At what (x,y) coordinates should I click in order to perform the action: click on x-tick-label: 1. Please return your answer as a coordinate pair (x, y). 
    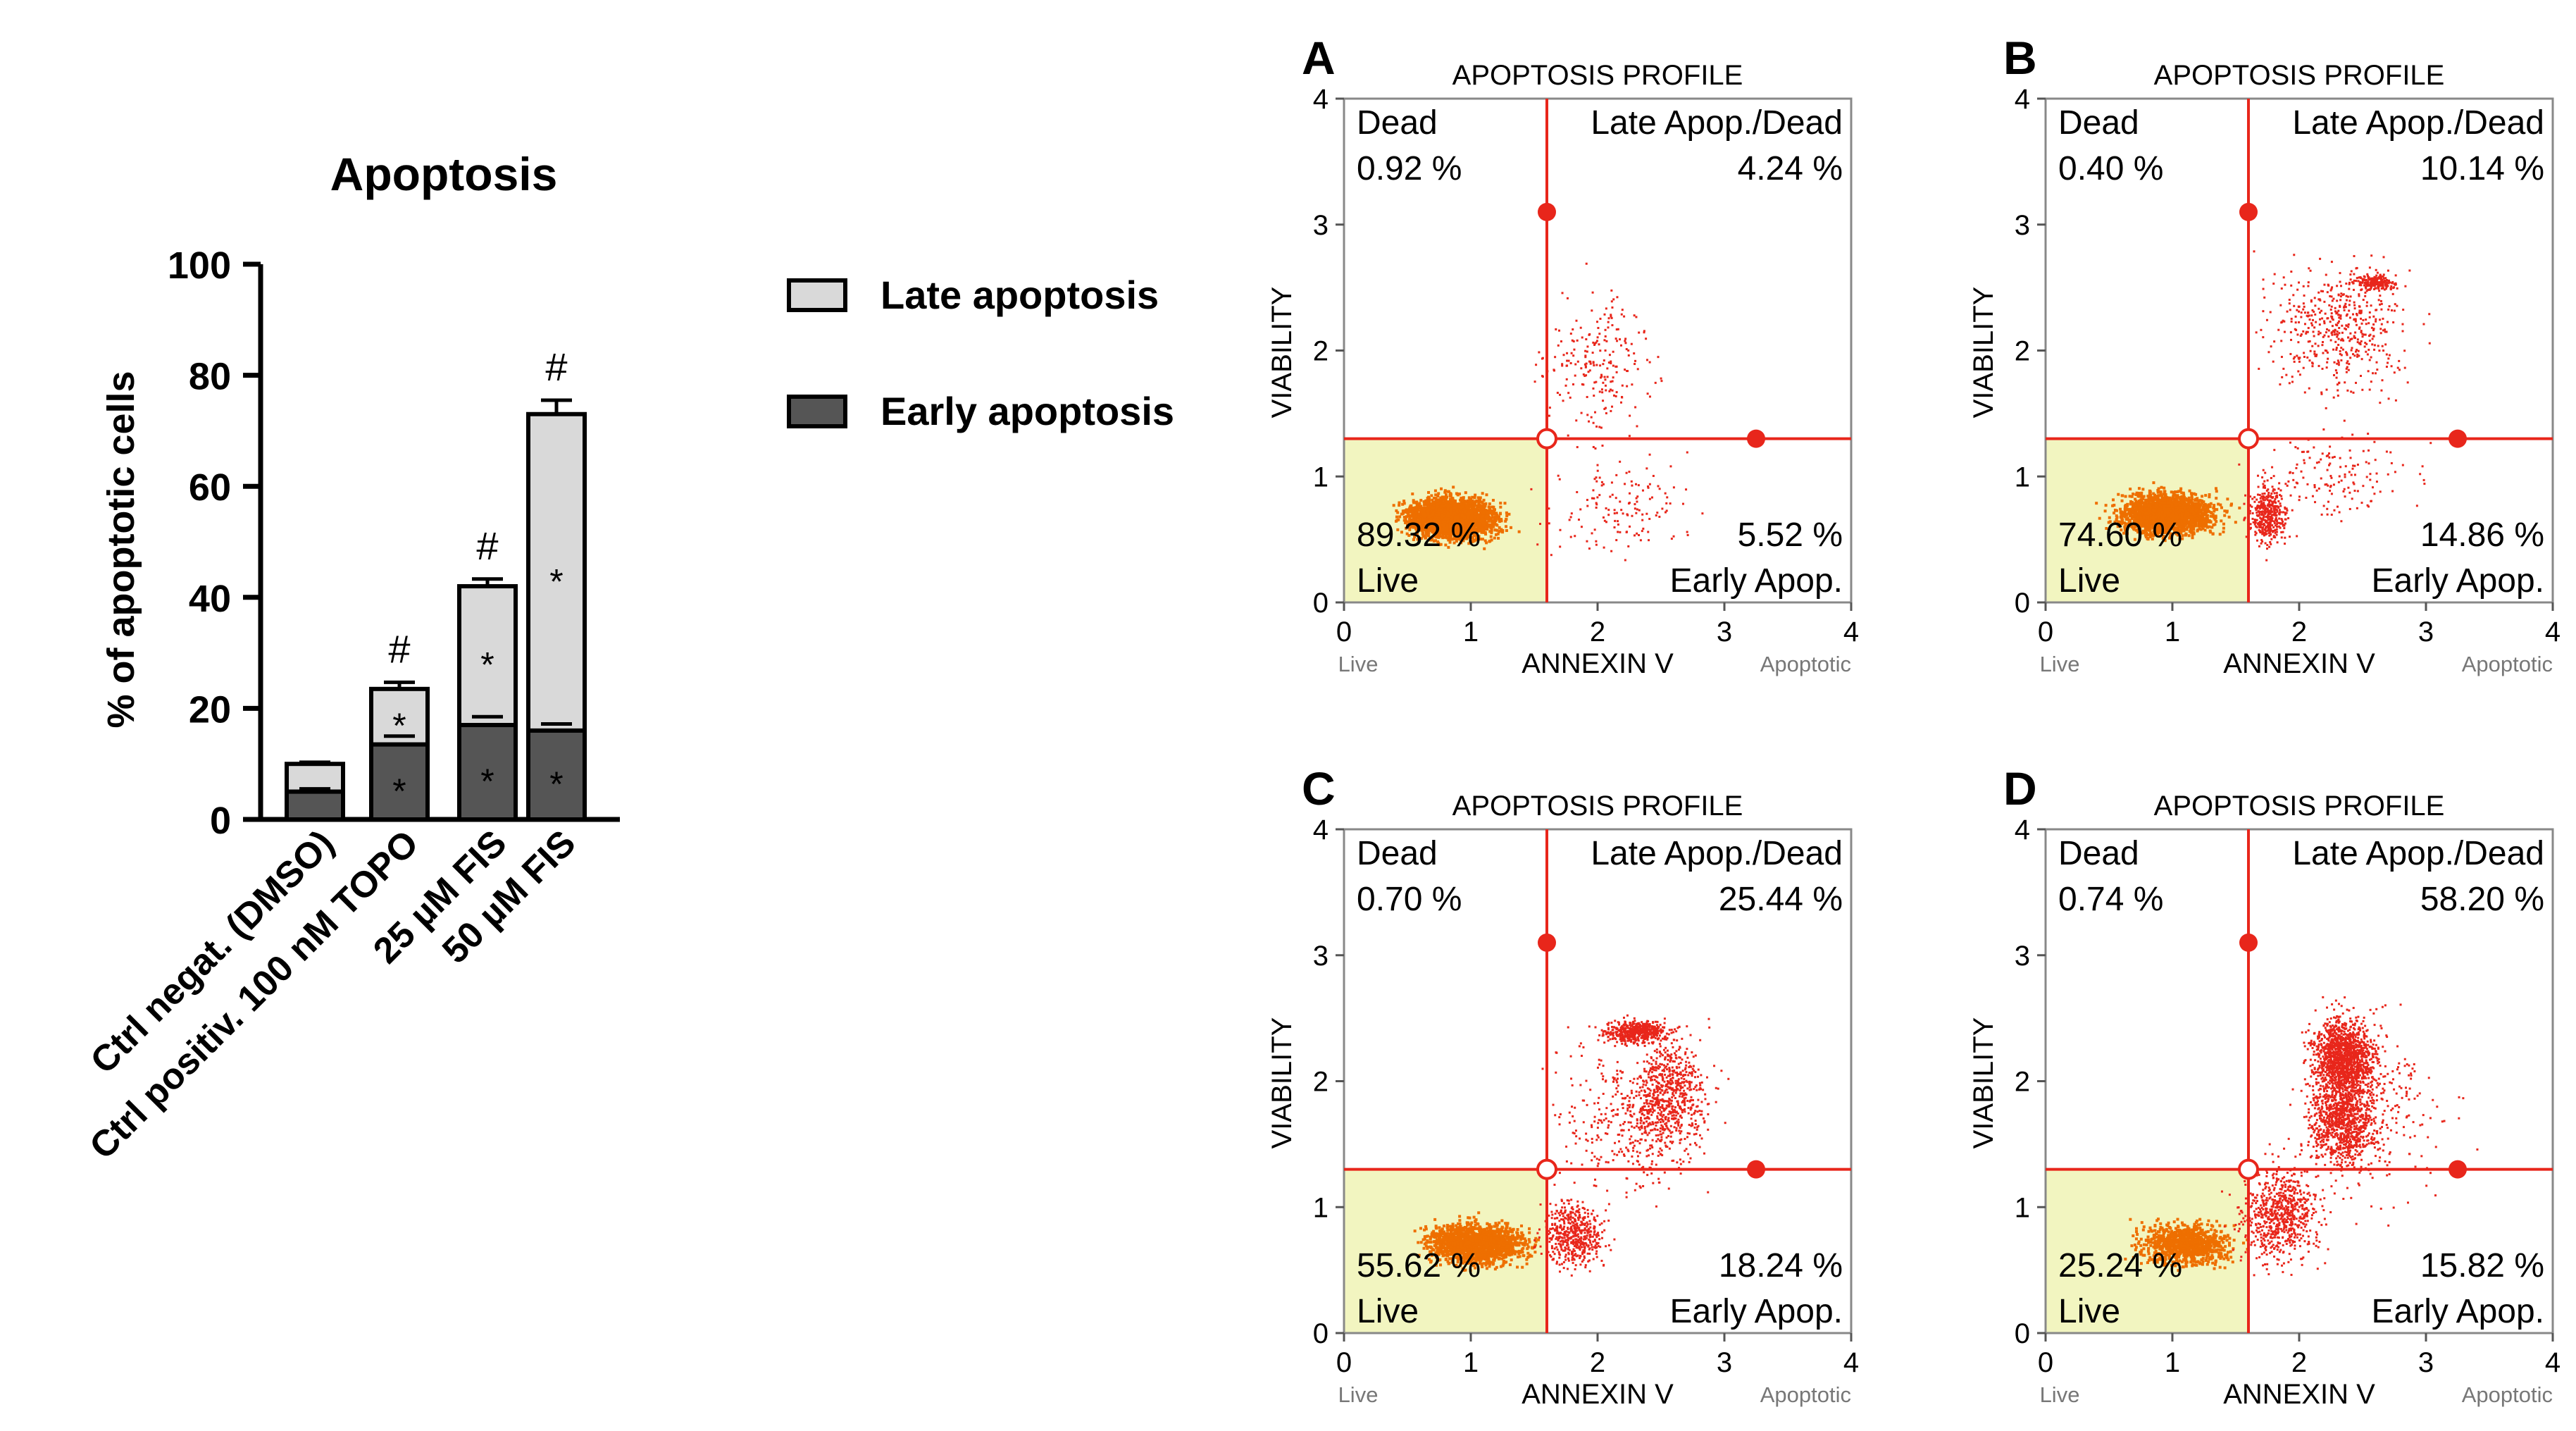
    Looking at the image, I should click on (1471, 632).